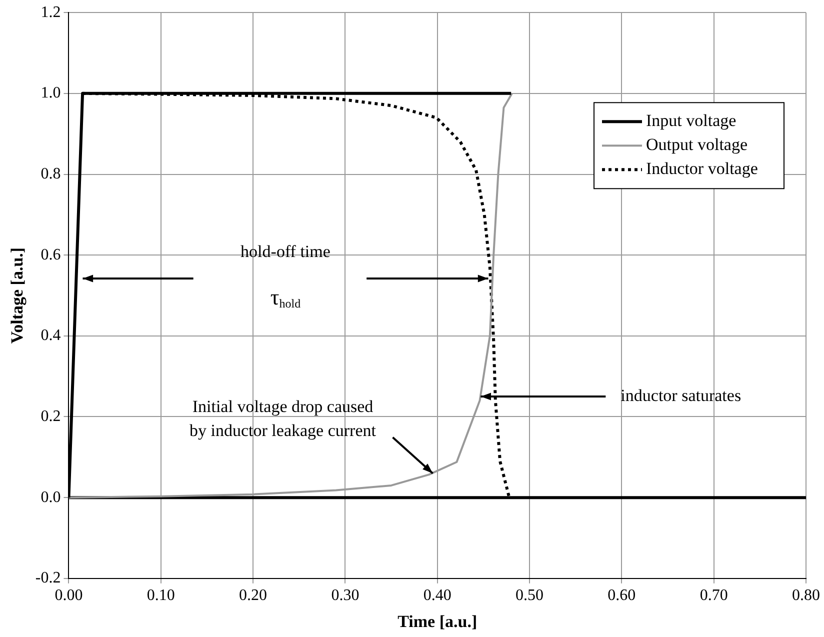 The image size is (824, 637). I want to click on legend-label: Output voltage, so click(697, 144).